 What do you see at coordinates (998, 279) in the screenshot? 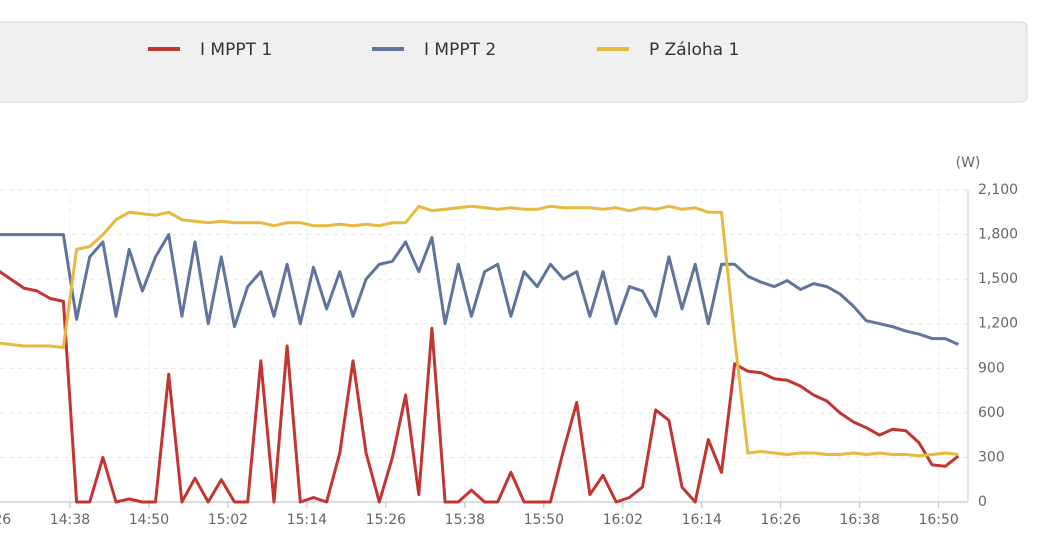
I see `y-tick-label: 1,500` at bounding box center [998, 279].